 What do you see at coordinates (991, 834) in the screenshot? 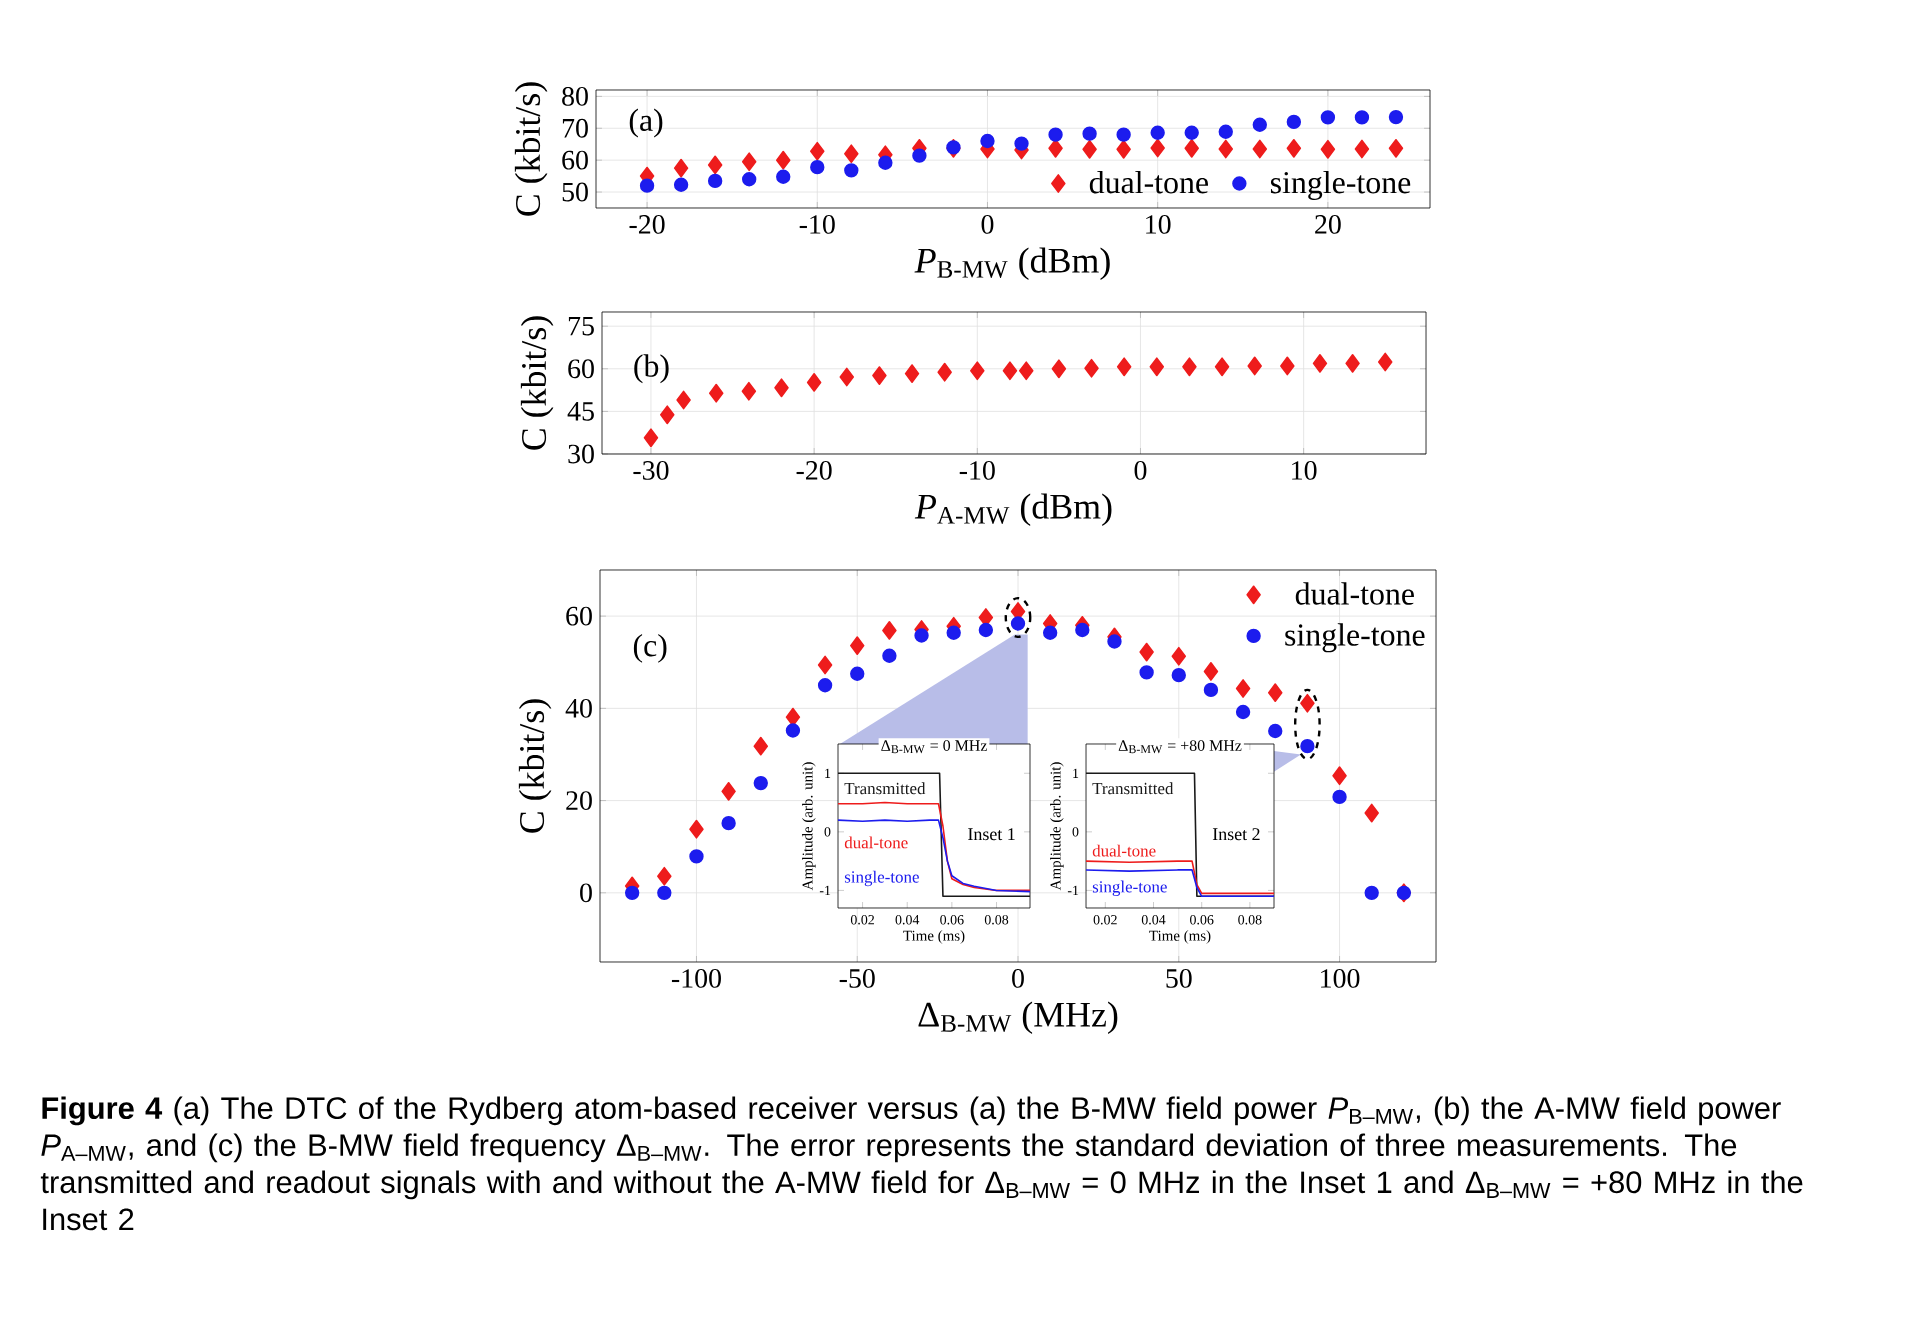
I see `annotation: Inset 1` at bounding box center [991, 834].